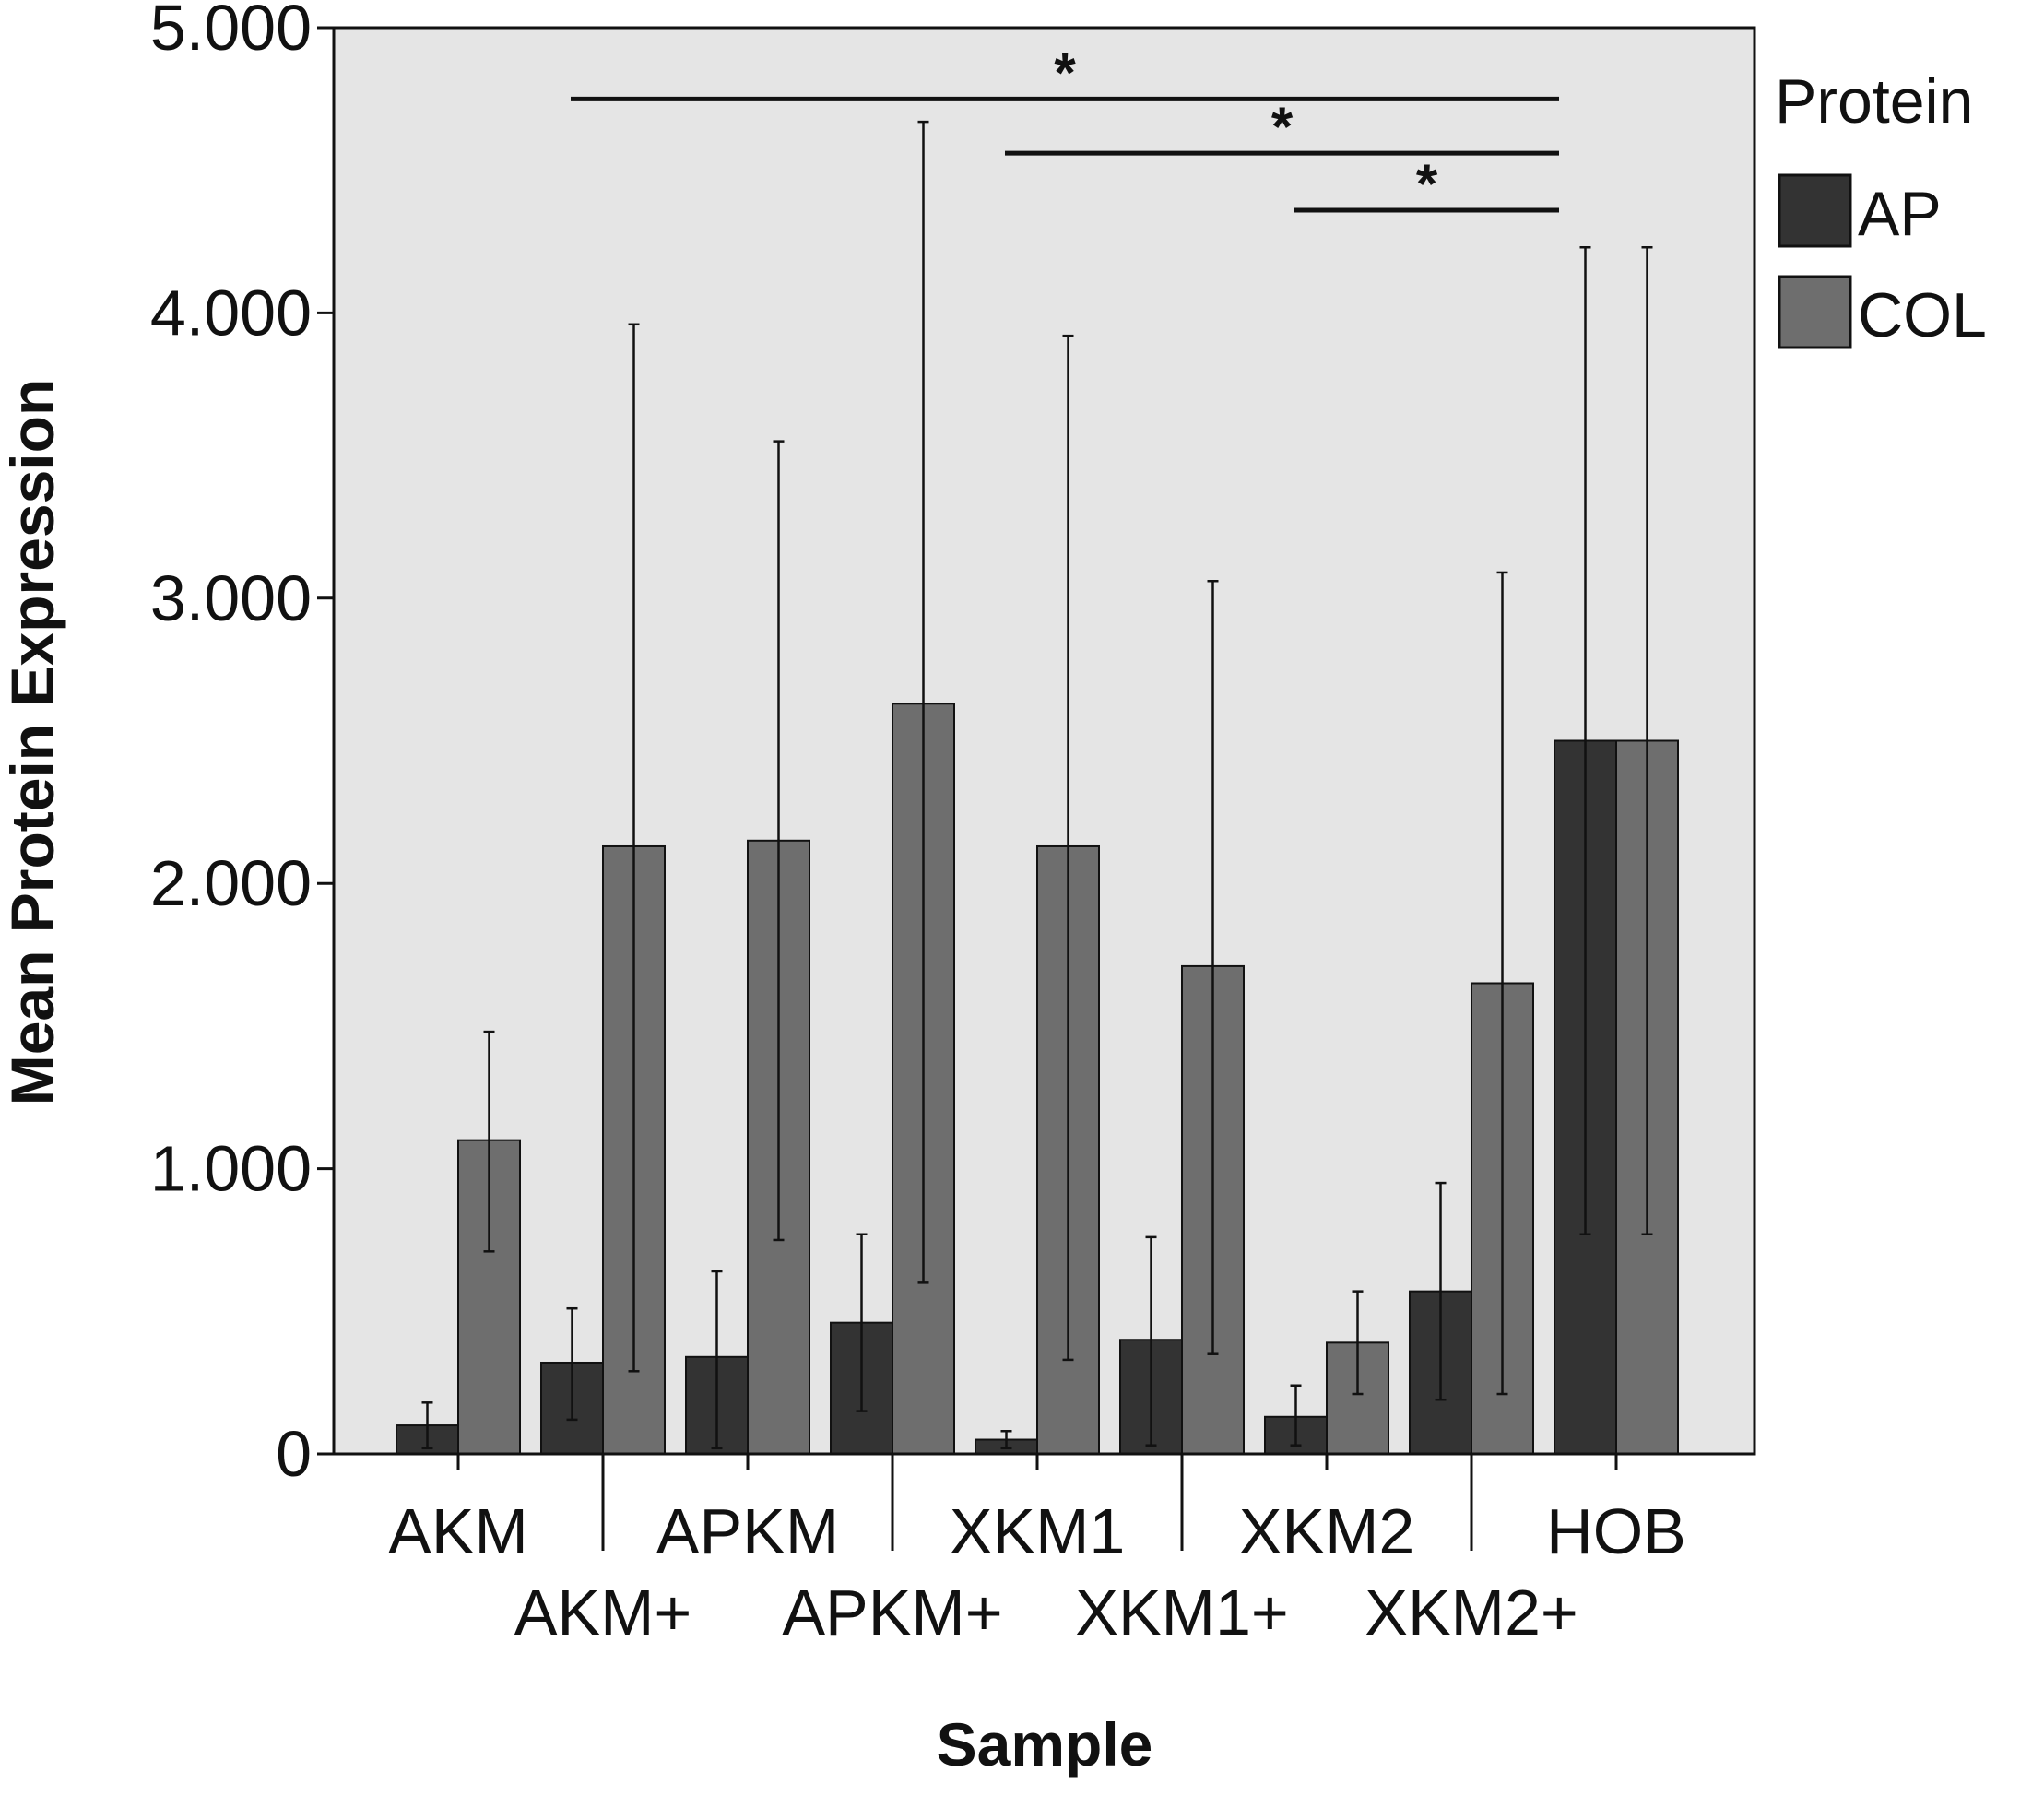  I want to click on y-tick-label-0: 0, so click(294, 1454).